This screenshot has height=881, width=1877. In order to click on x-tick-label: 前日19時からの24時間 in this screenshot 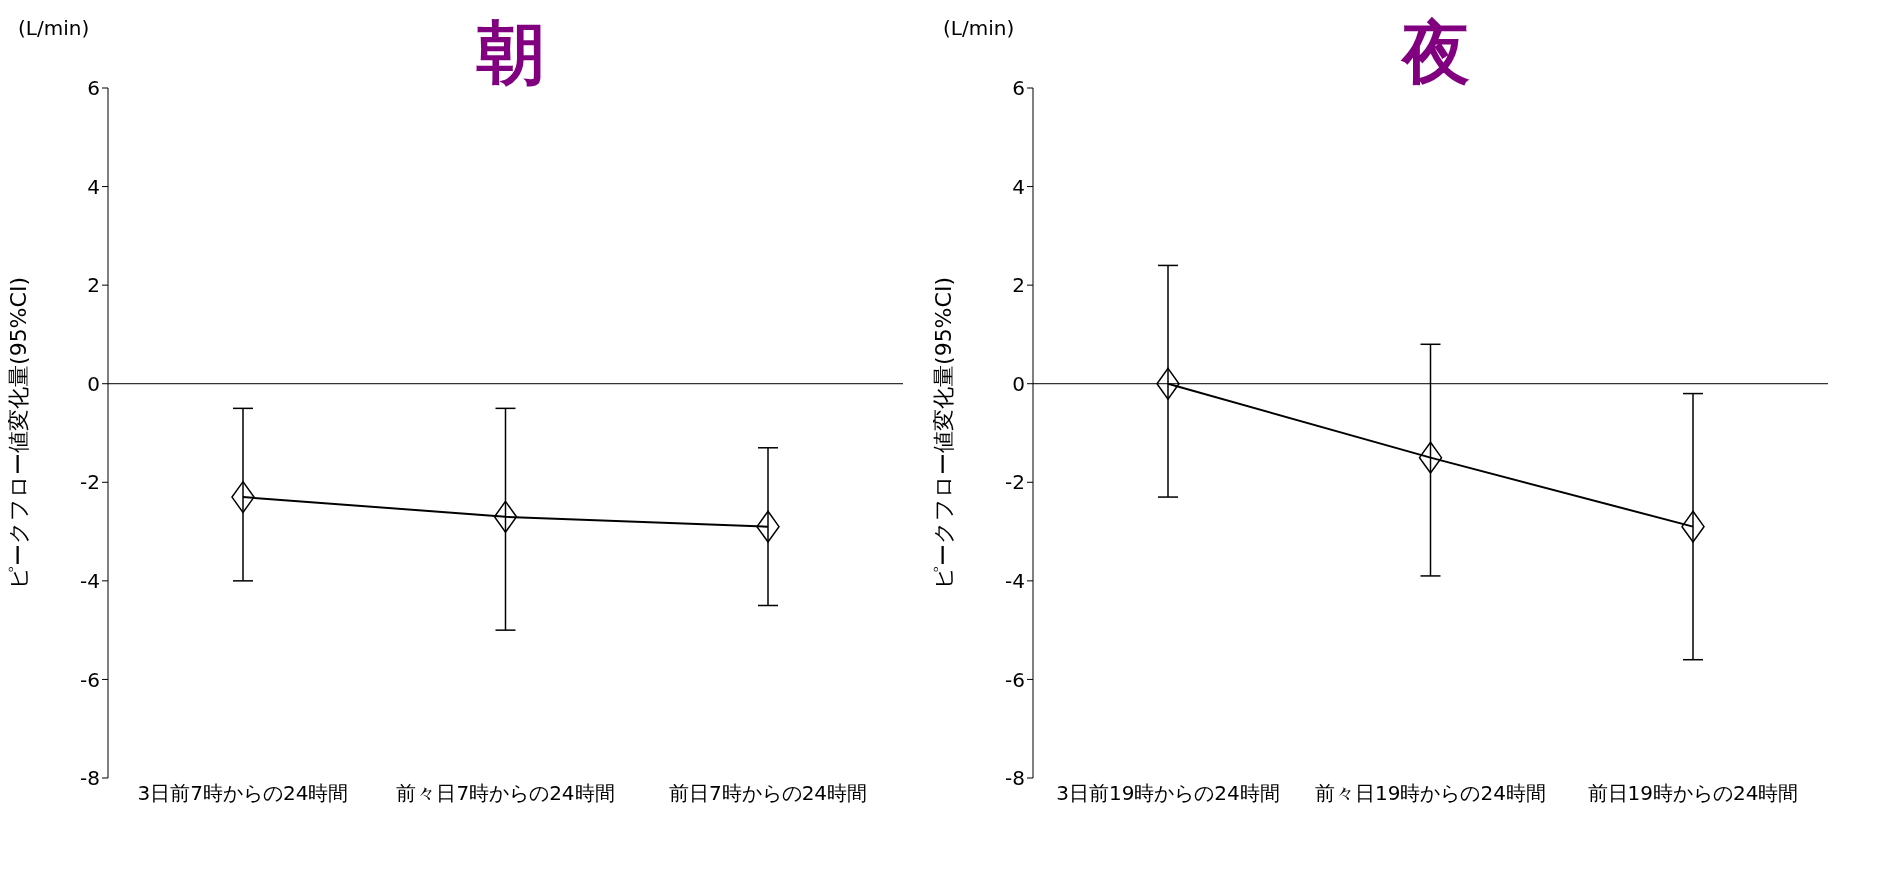, I will do `click(1693, 793)`.